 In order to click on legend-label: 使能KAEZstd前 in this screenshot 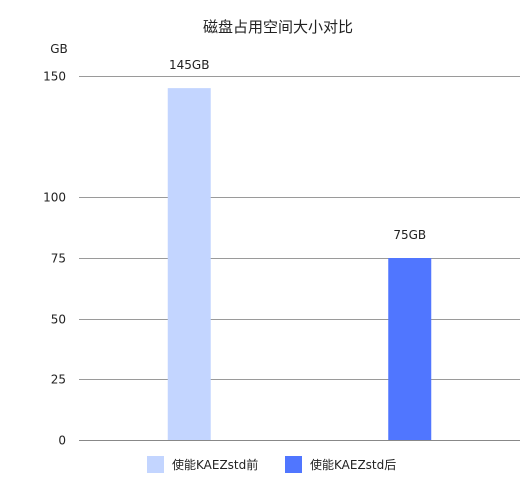, I will do `click(215, 464)`.